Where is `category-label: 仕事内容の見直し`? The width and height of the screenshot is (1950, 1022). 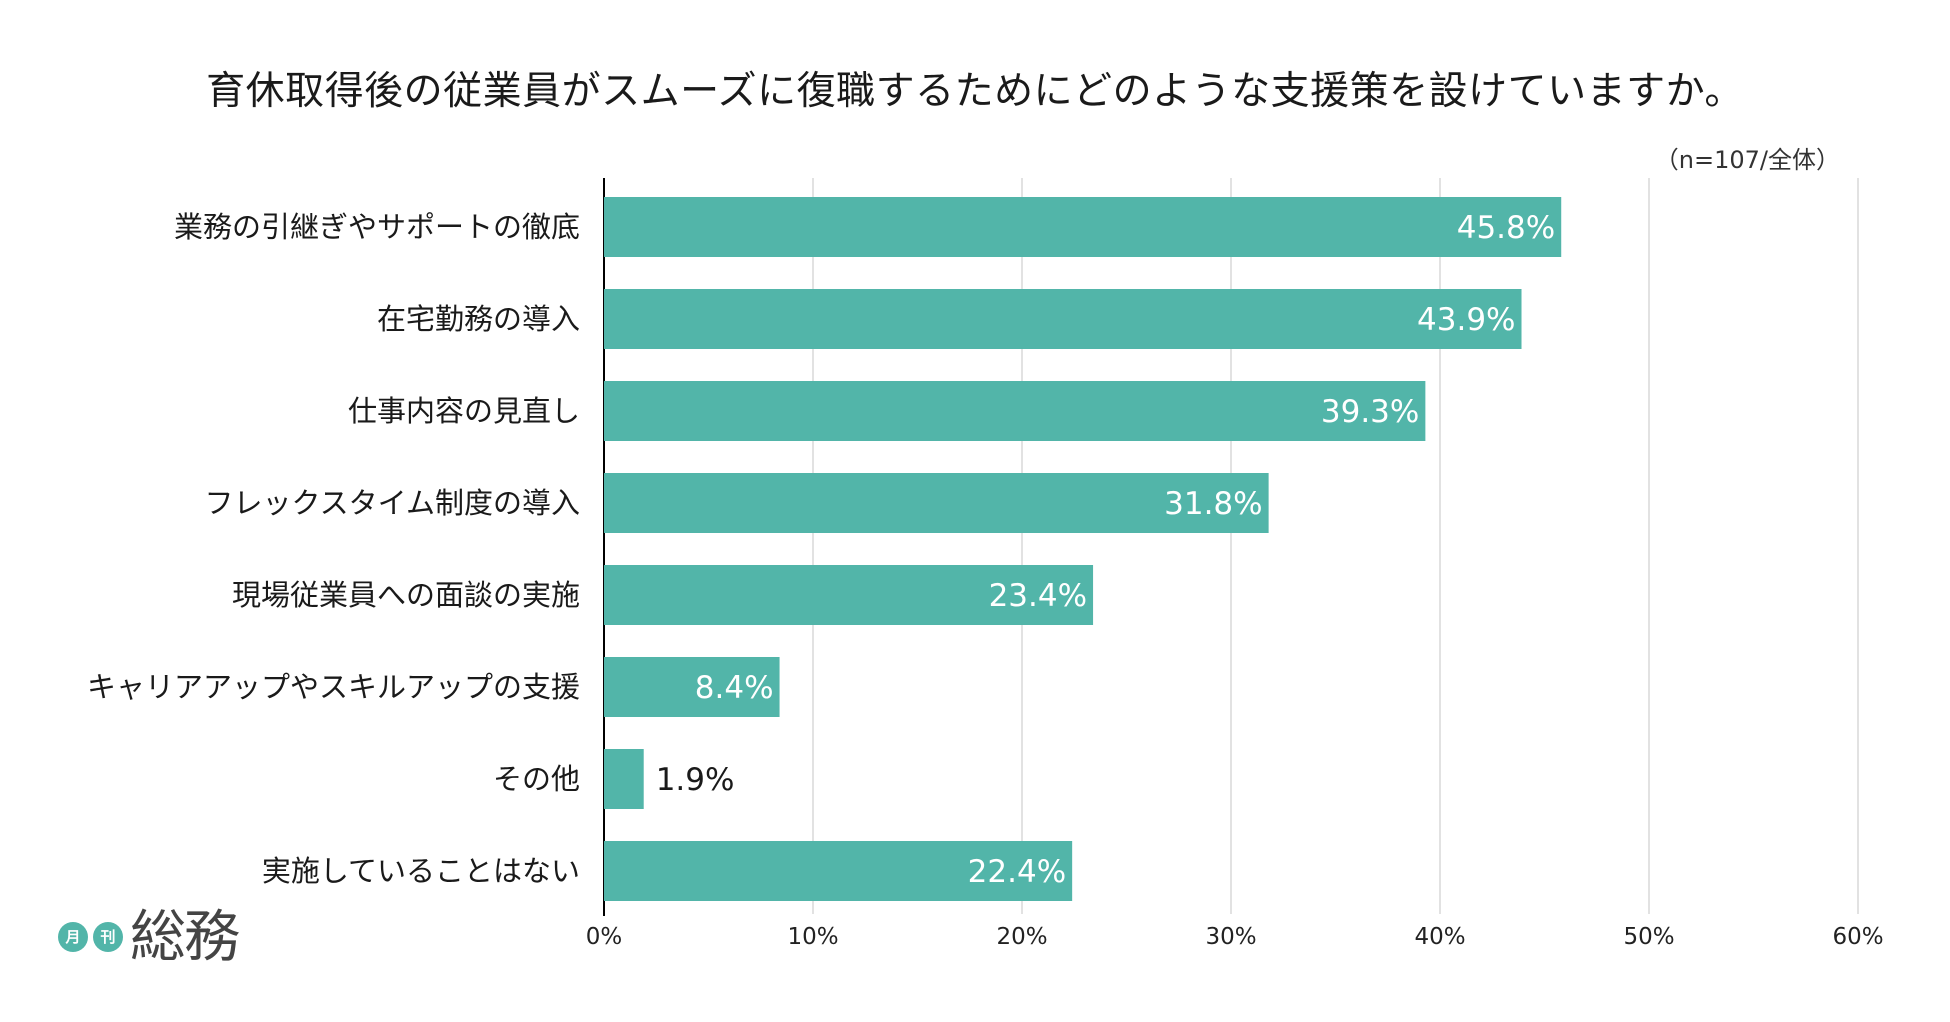 category-label: 仕事内容の見直し is located at coordinates (464, 411).